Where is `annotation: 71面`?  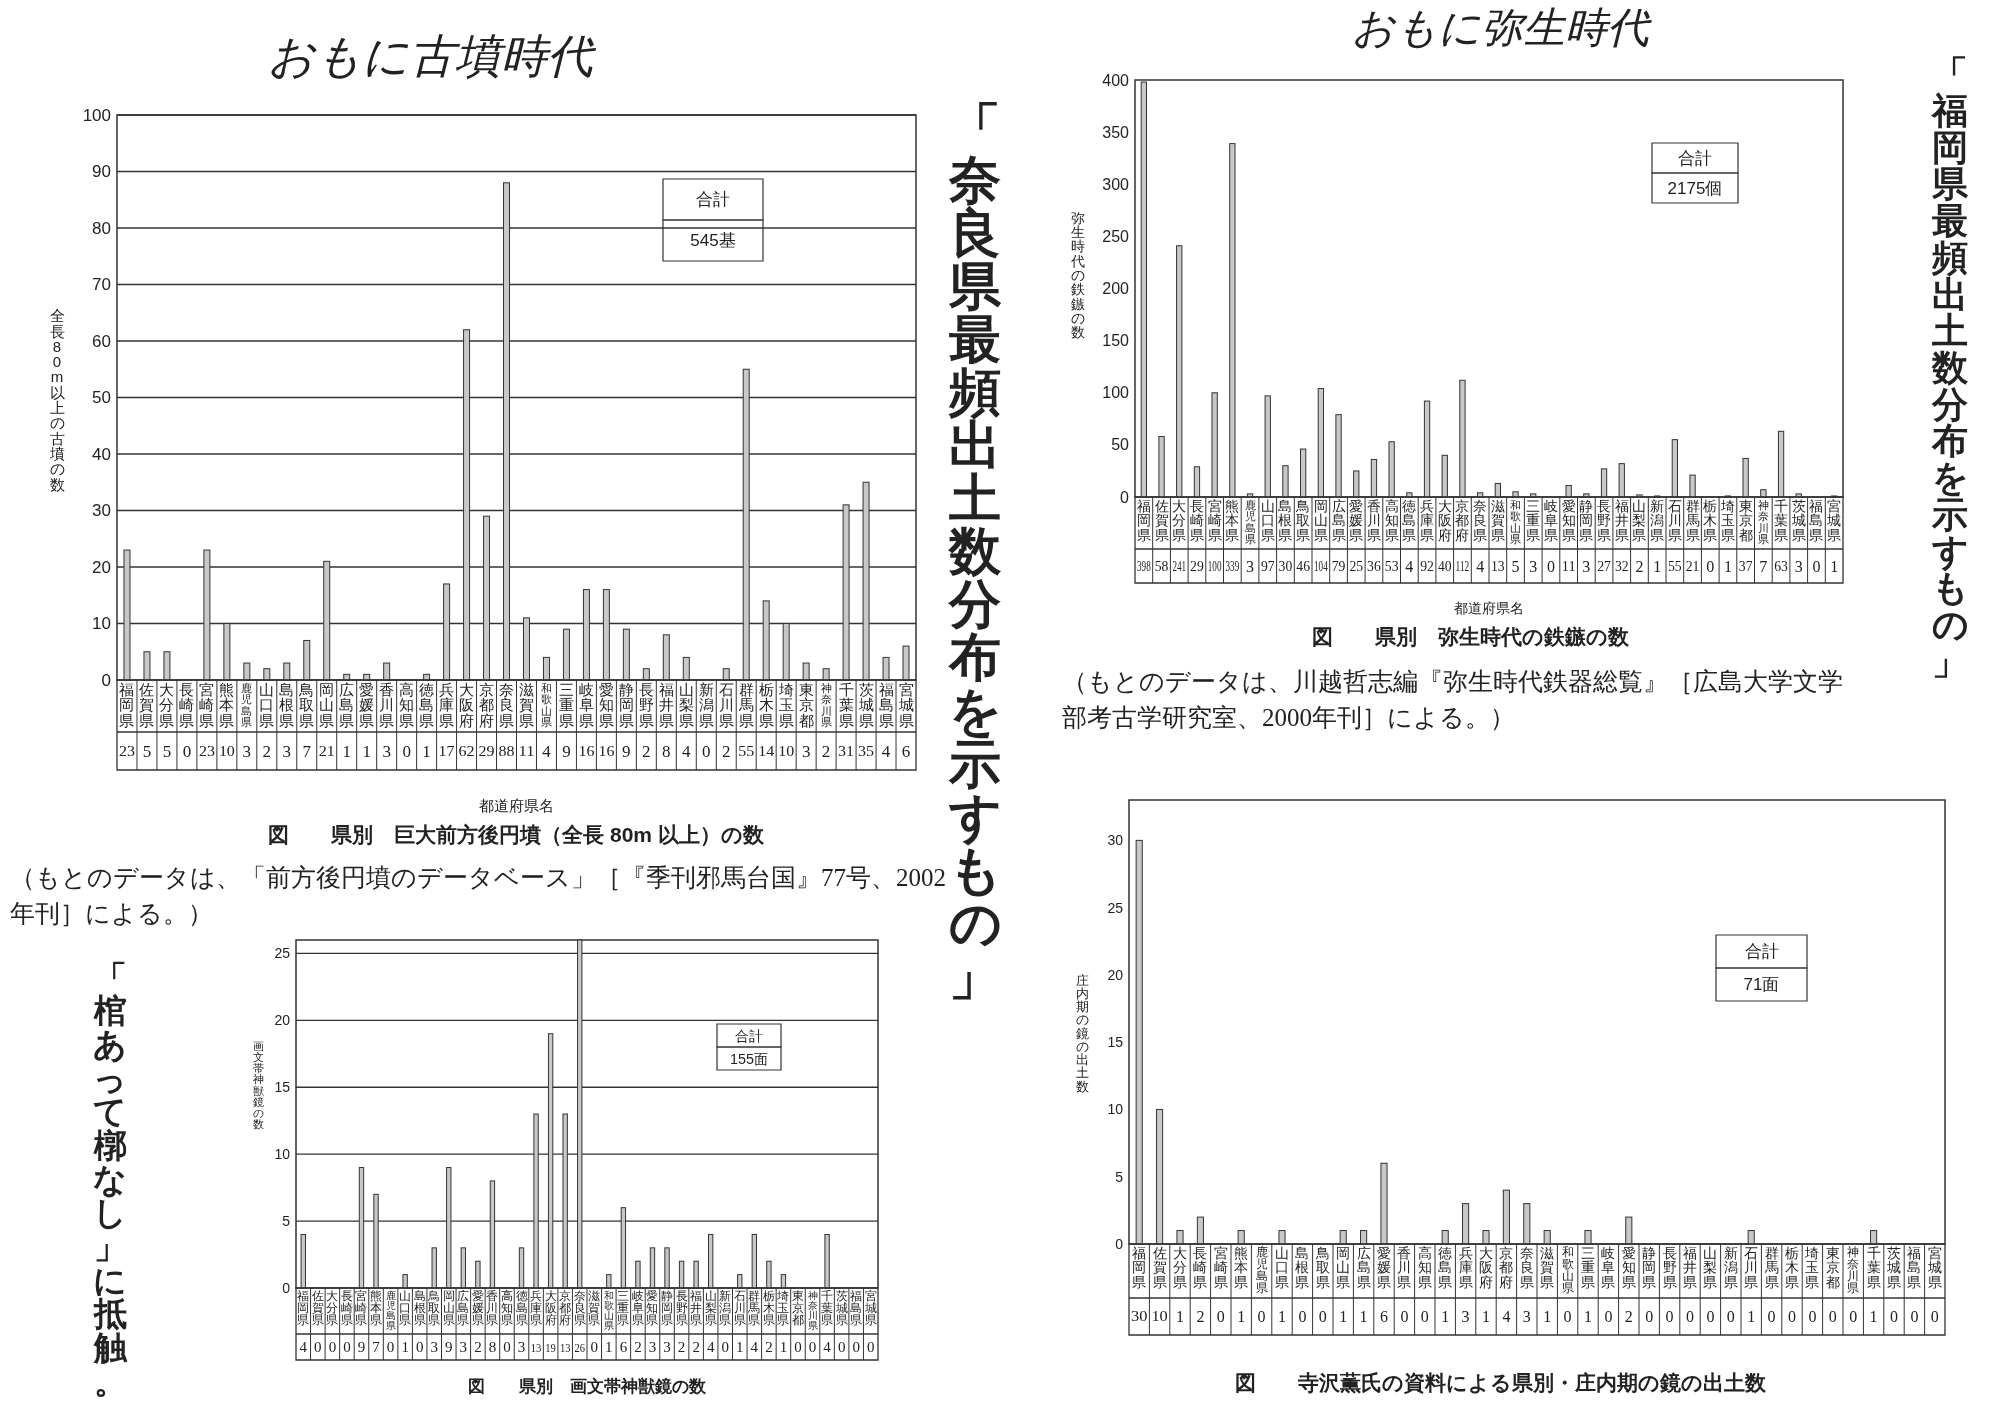
annotation: 71面 is located at coordinates (1761, 984).